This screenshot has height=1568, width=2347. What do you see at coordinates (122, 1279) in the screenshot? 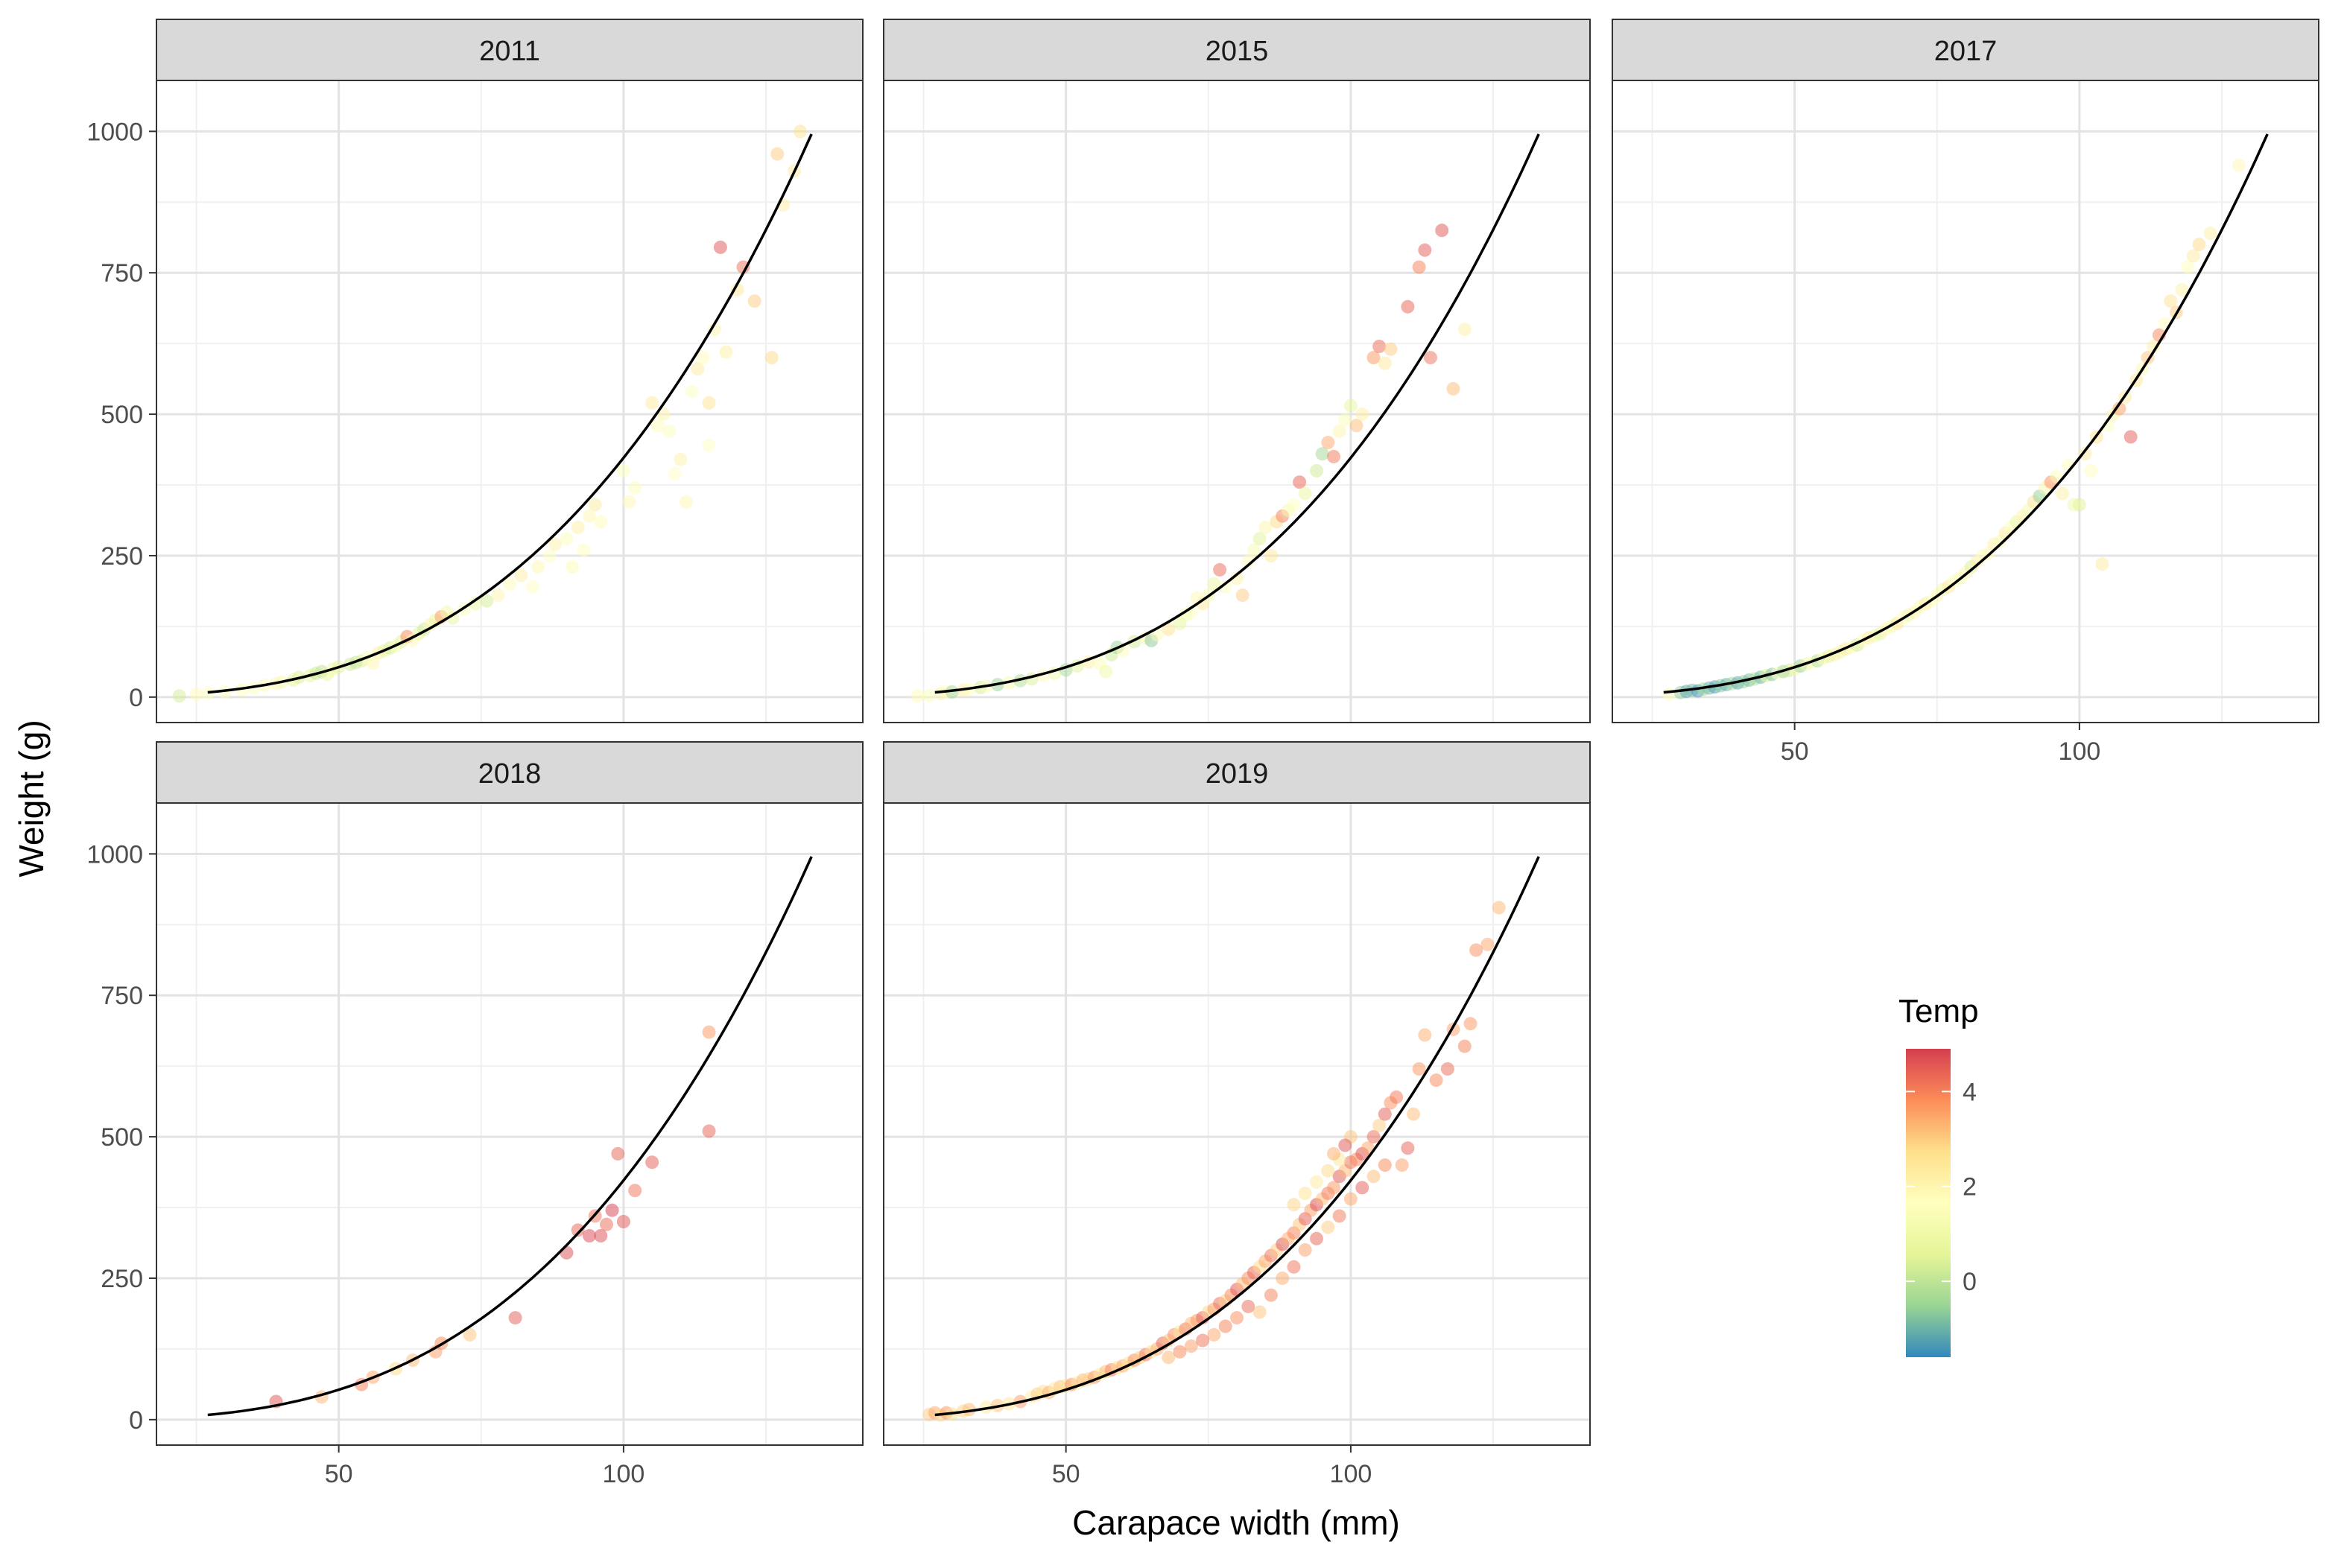
I see `y-tick-label: 250` at bounding box center [122, 1279].